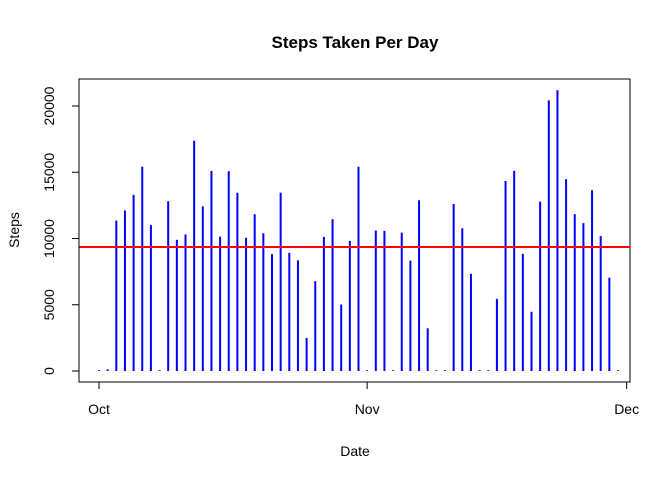 This screenshot has height=480, width=672. Describe the element at coordinates (367, 409) in the screenshot. I see `x-tick-label: Nov` at that location.